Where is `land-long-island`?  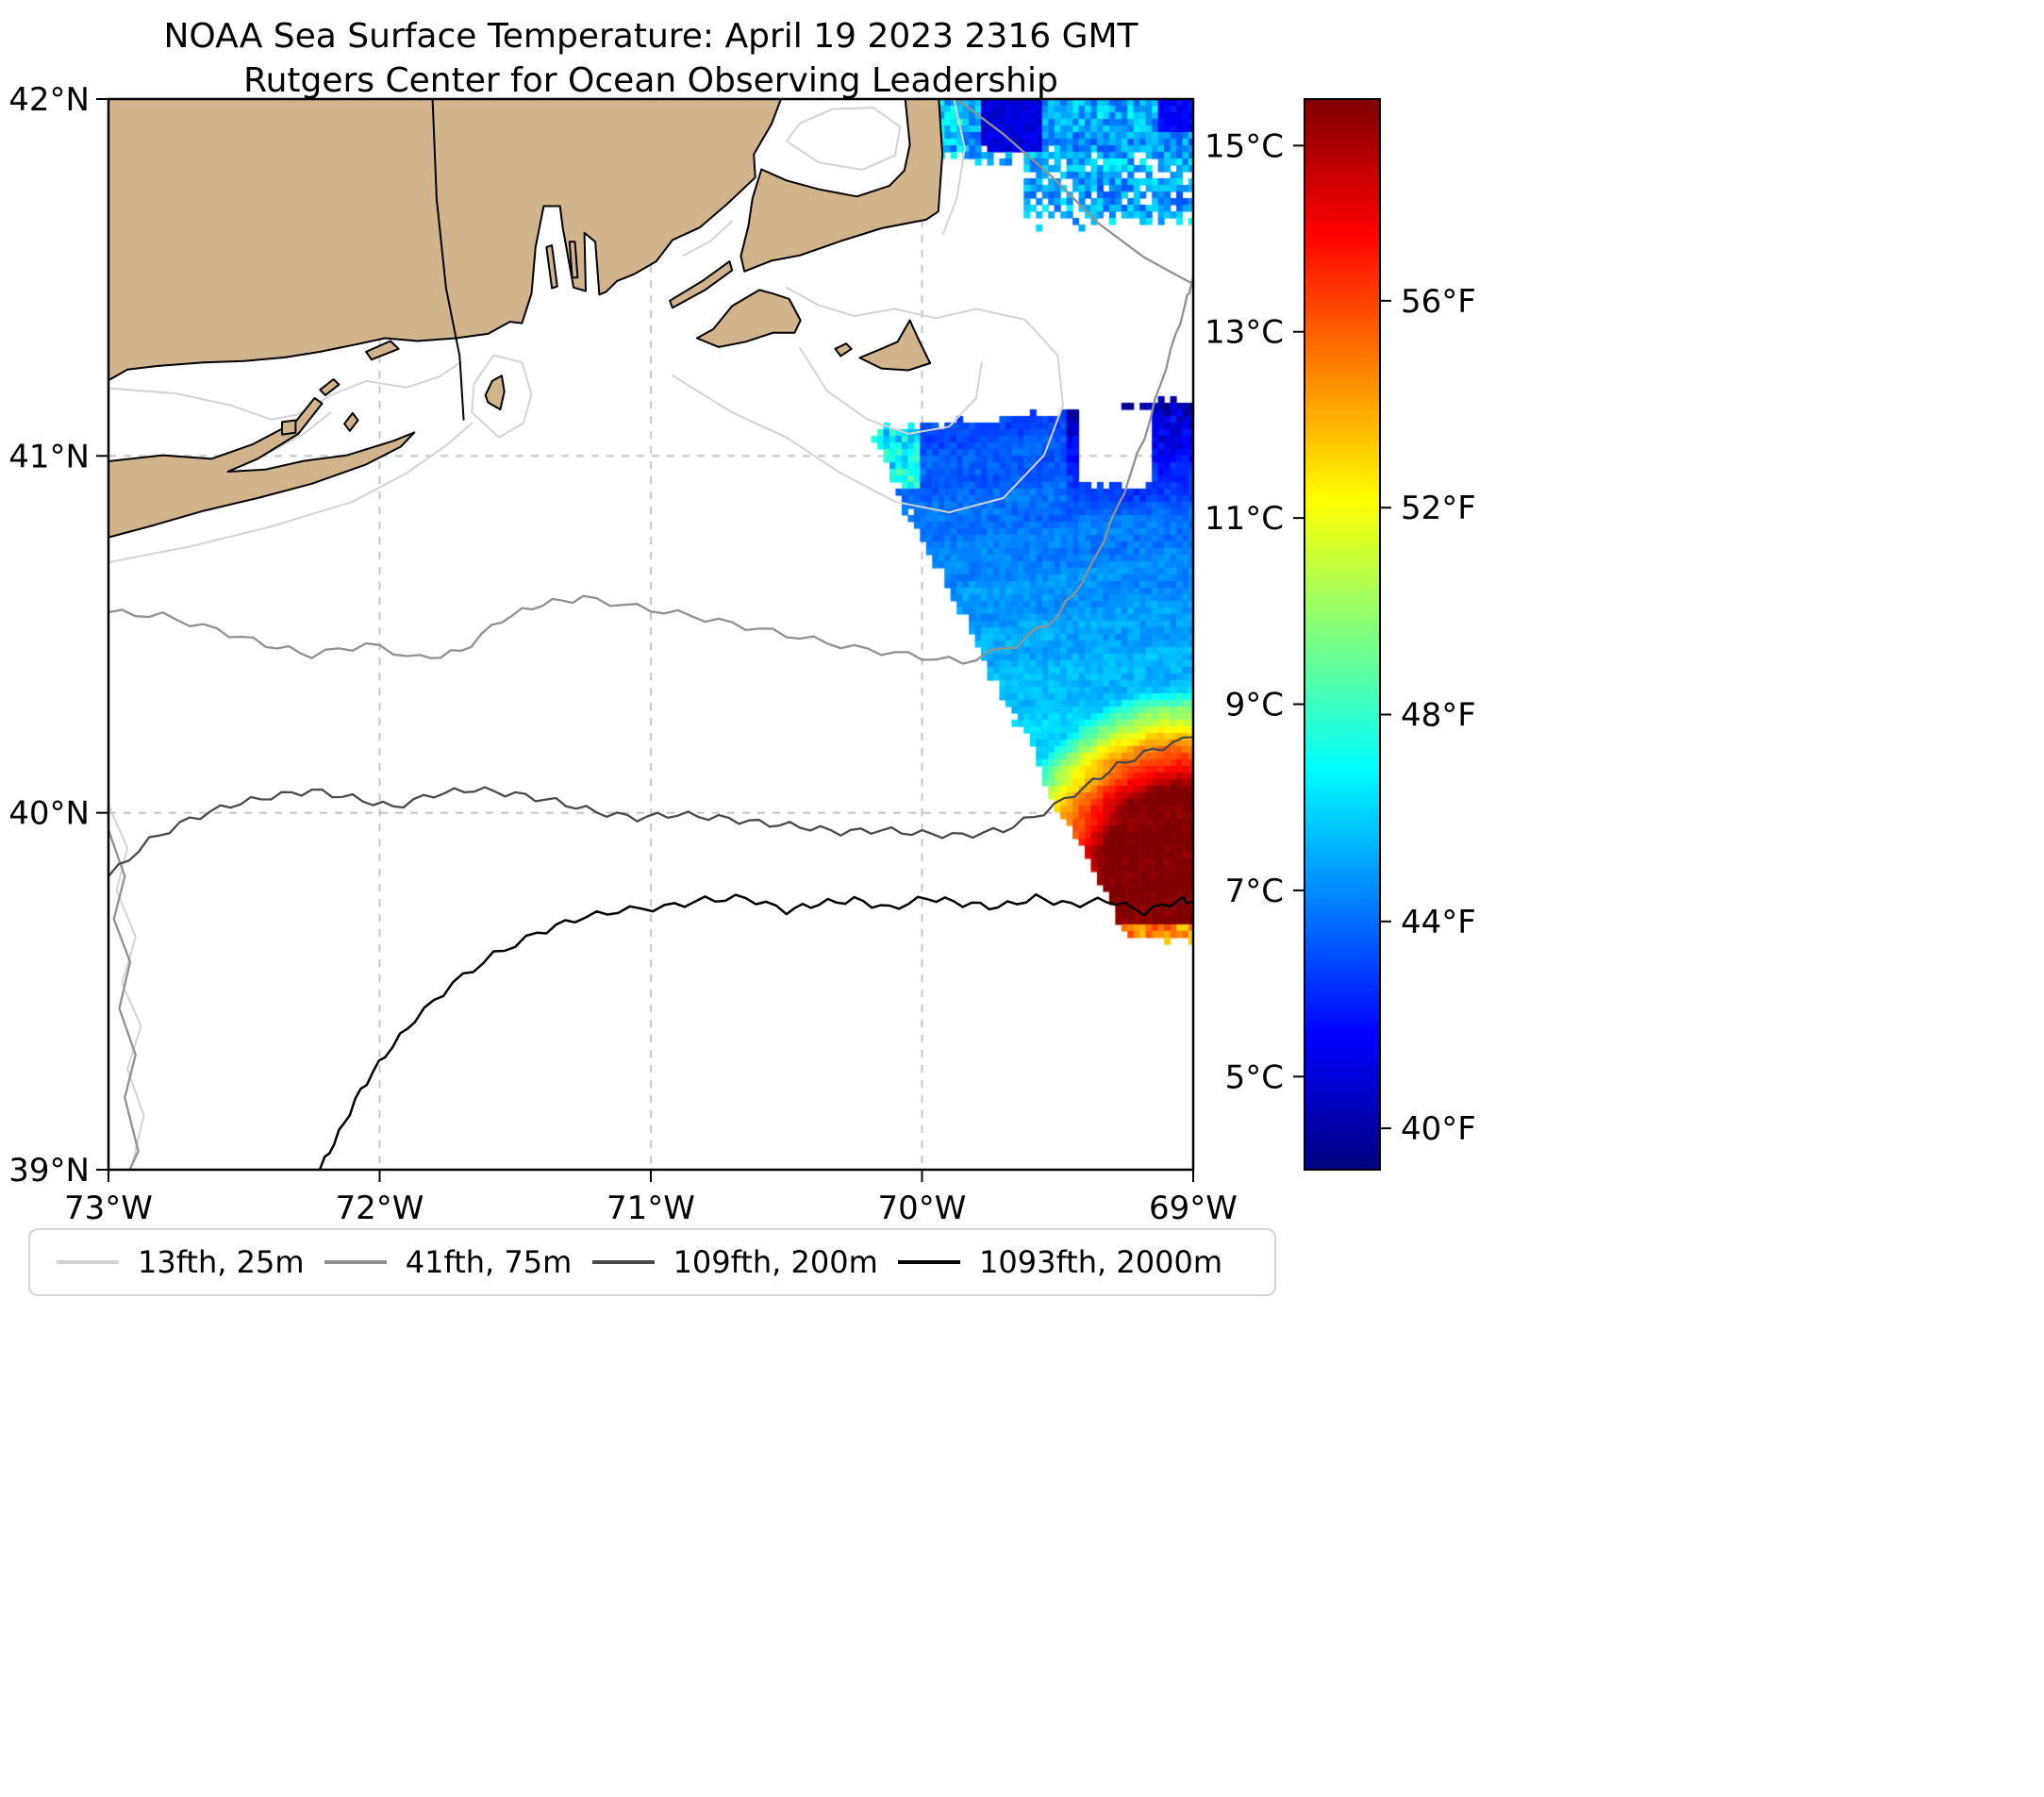
land-long-island is located at coordinates (262, 468).